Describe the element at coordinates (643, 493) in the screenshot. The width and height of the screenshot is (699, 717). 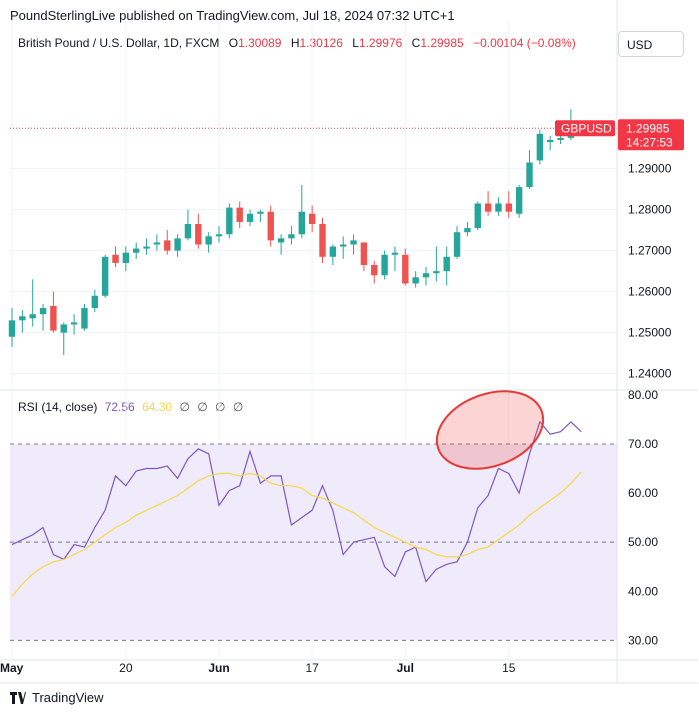
I see `rsi-tick-label: 60.00` at that location.